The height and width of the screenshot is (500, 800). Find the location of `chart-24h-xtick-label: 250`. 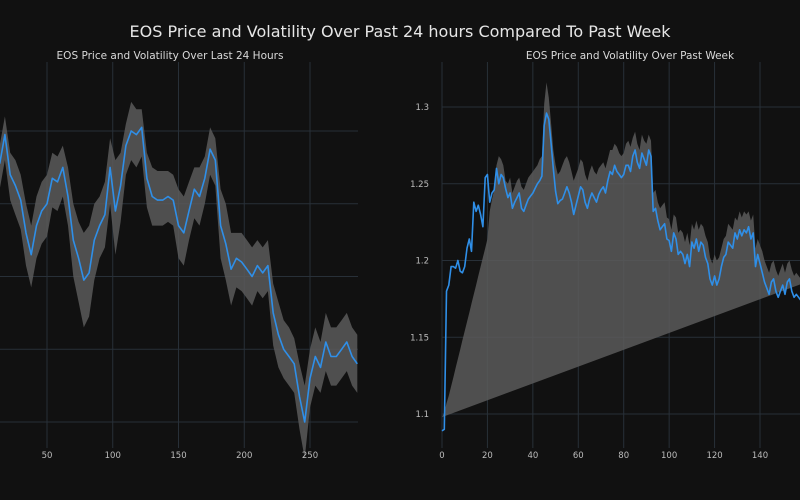

chart-24h-xtick-label: 250 is located at coordinates (310, 456).